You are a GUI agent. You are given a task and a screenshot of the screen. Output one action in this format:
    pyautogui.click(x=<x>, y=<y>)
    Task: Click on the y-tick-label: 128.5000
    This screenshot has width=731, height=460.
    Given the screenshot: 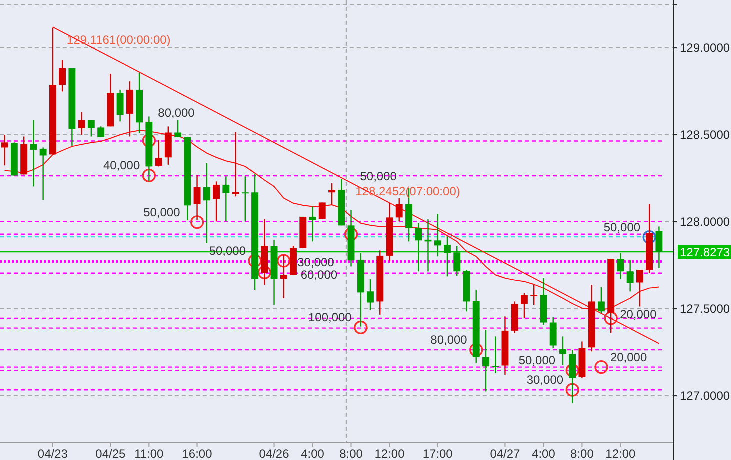 What is the action you would take?
    pyautogui.click(x=705, y=135)
    